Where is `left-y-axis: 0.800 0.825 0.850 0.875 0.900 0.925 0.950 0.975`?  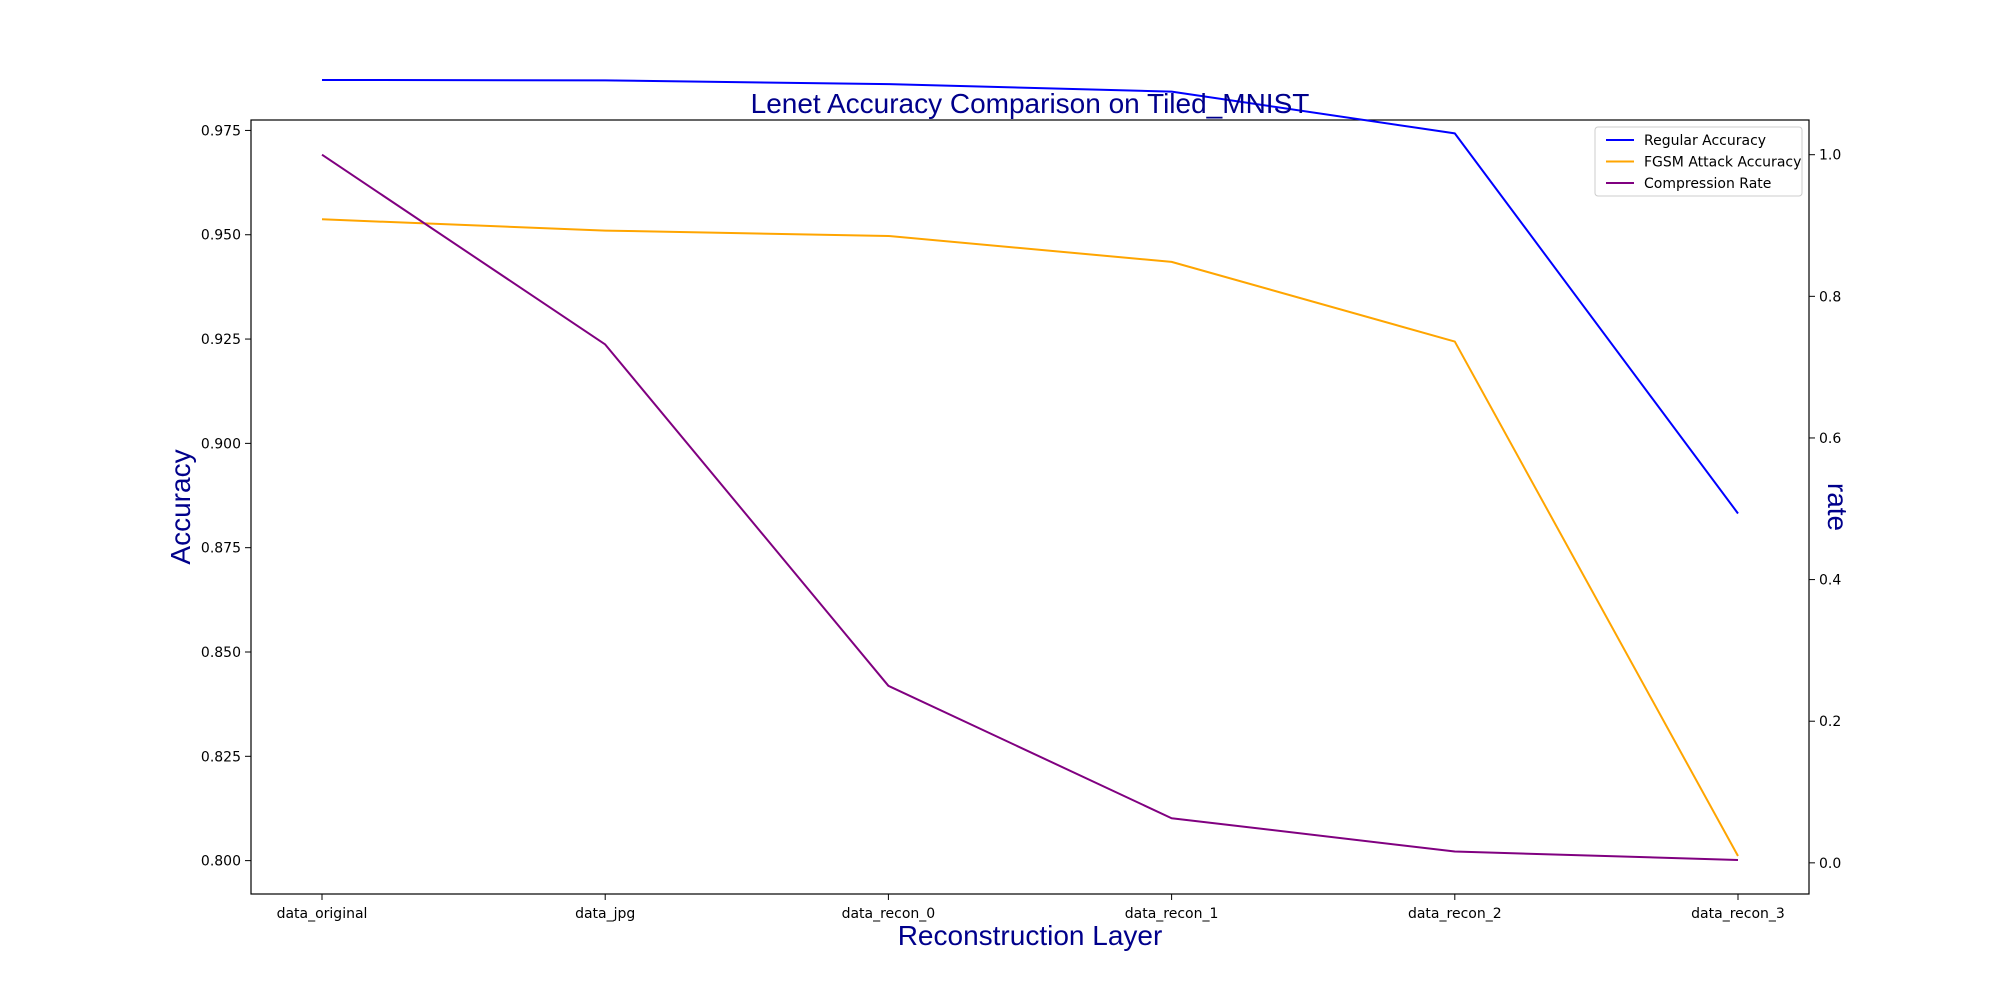
left-y-axis: 0.800 0.825 0.850 0.875 0.900 0.925 0.950 0.975 is located at coordinates (226, 496).